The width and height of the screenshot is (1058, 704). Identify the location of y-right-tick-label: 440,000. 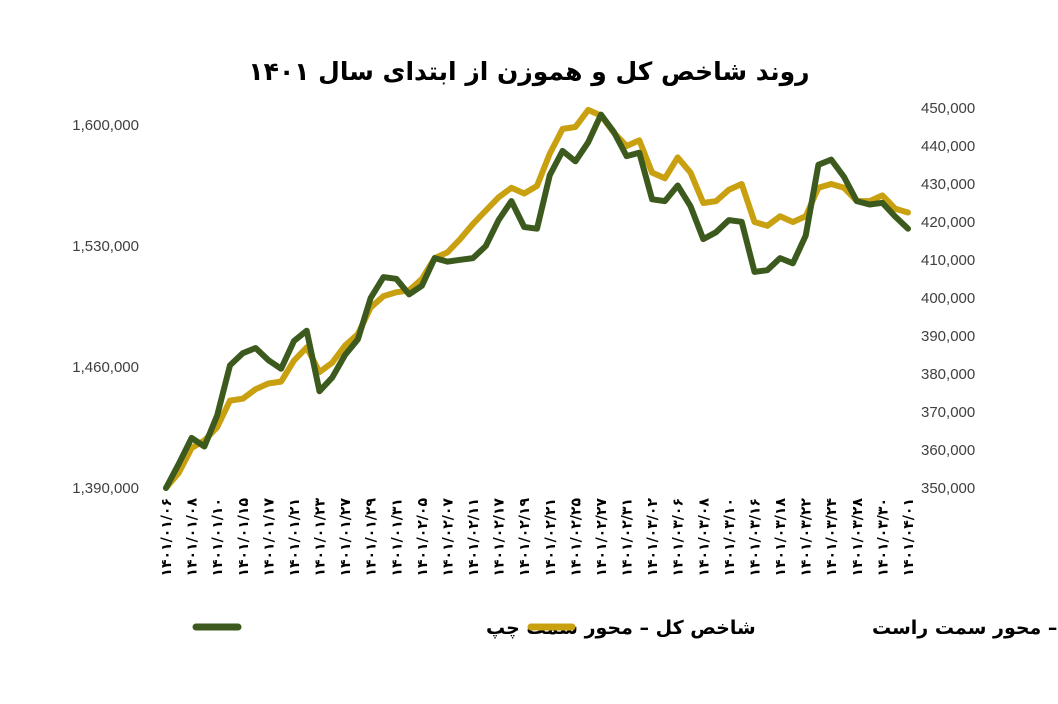
(948, 146).